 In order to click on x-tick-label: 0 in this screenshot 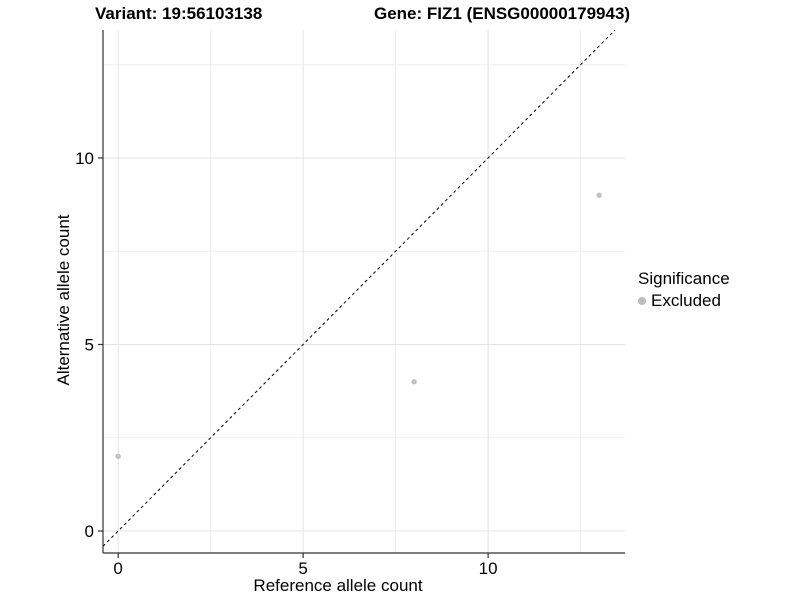, I will do `click(117, 568)`.